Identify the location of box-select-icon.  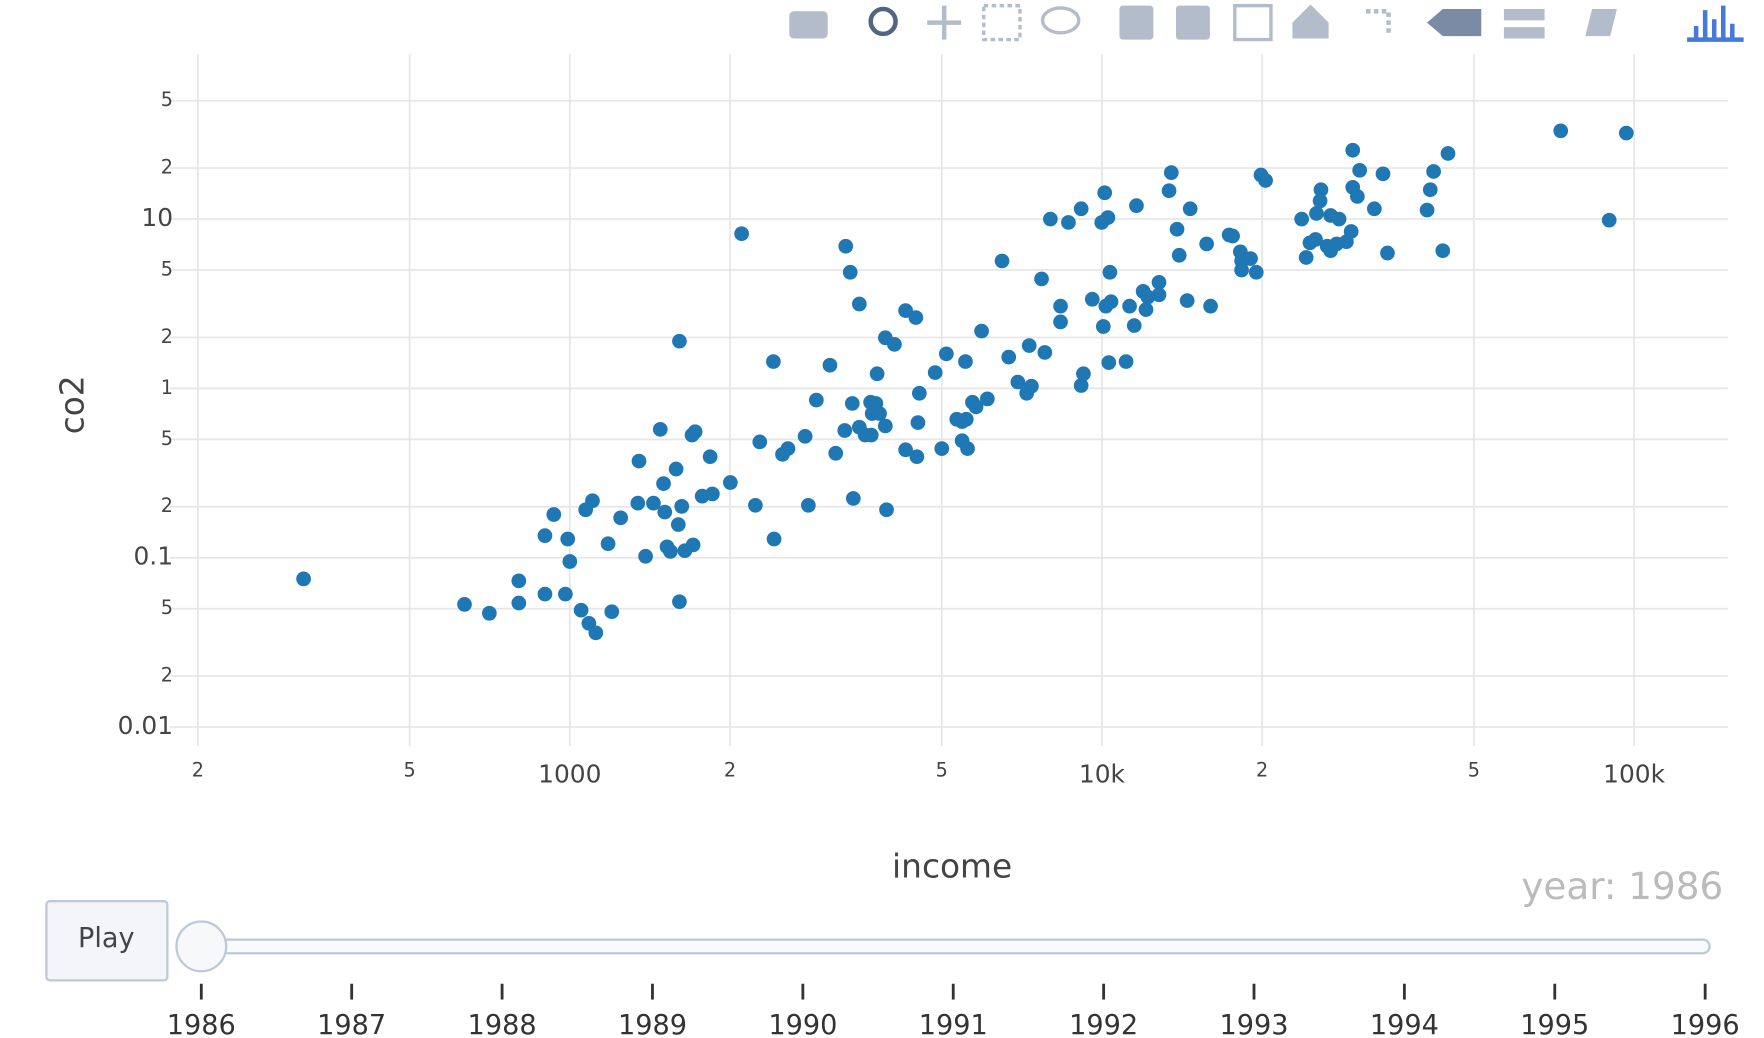
(1002, 22).